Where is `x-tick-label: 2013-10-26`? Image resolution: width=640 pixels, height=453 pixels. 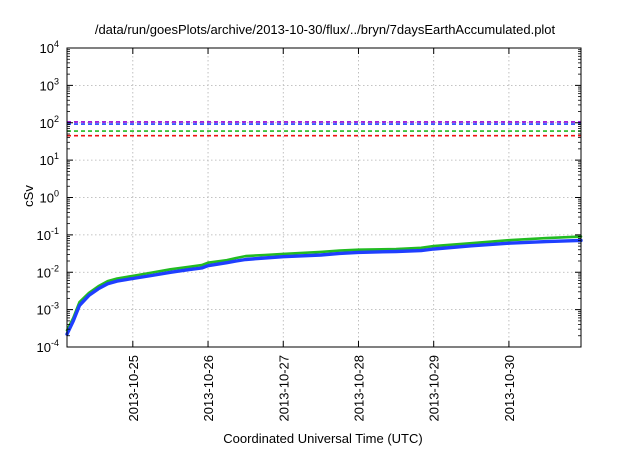
x-tick-label: 2013-10-26 is located at coordinates (208, 388).